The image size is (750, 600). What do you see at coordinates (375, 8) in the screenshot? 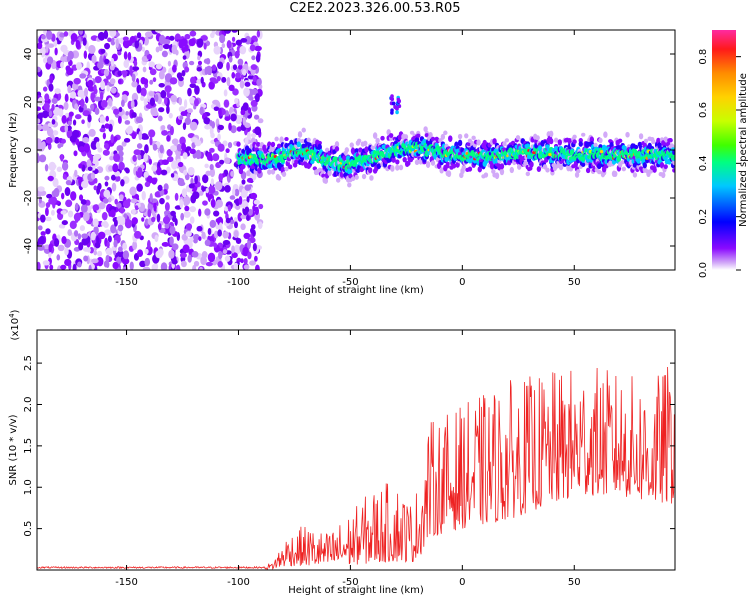
I see `figure-title: C2E2.2023.326.00.53.R05` at bounding box center [375, 8].